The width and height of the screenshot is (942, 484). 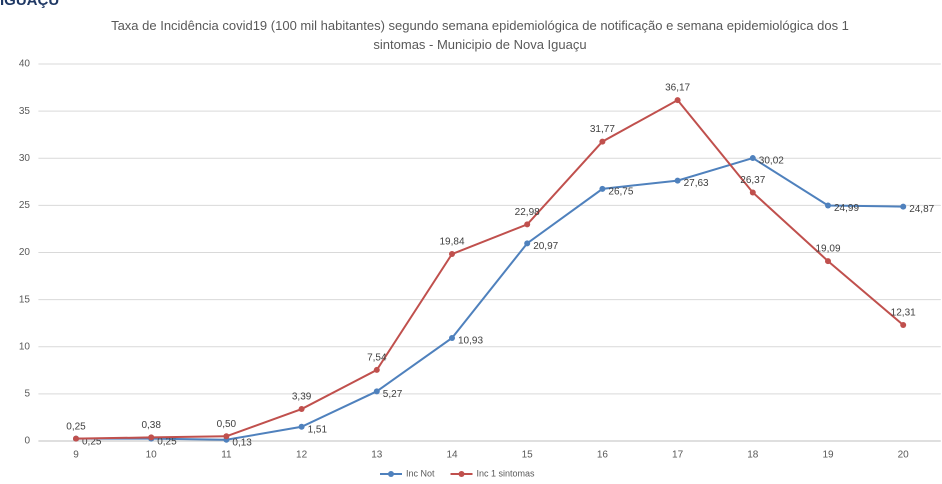 What do you see at coordinates (151, 425) in the screenshot?
I see `data-label: 0,38` at bounding box center [151, 425].